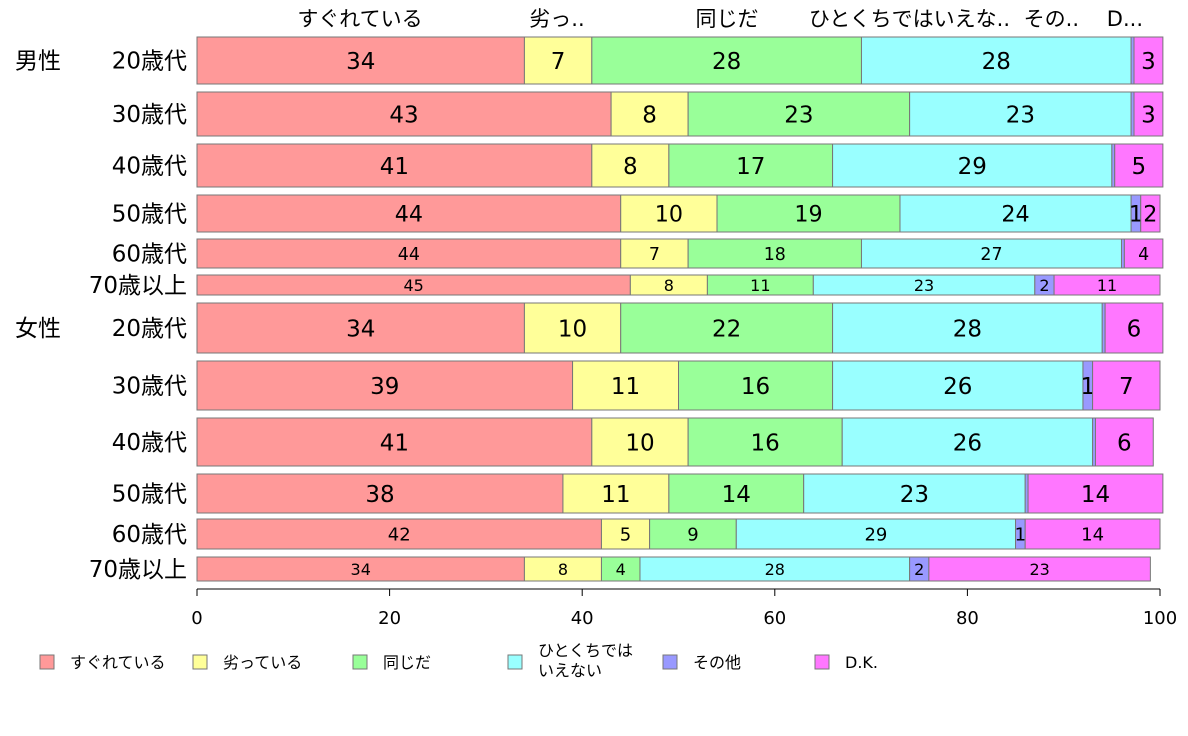  What do you see at coordinates (118, 662) in the screenshot?
I see `legend-label: すぐれている` at bounding box center [118, 662].